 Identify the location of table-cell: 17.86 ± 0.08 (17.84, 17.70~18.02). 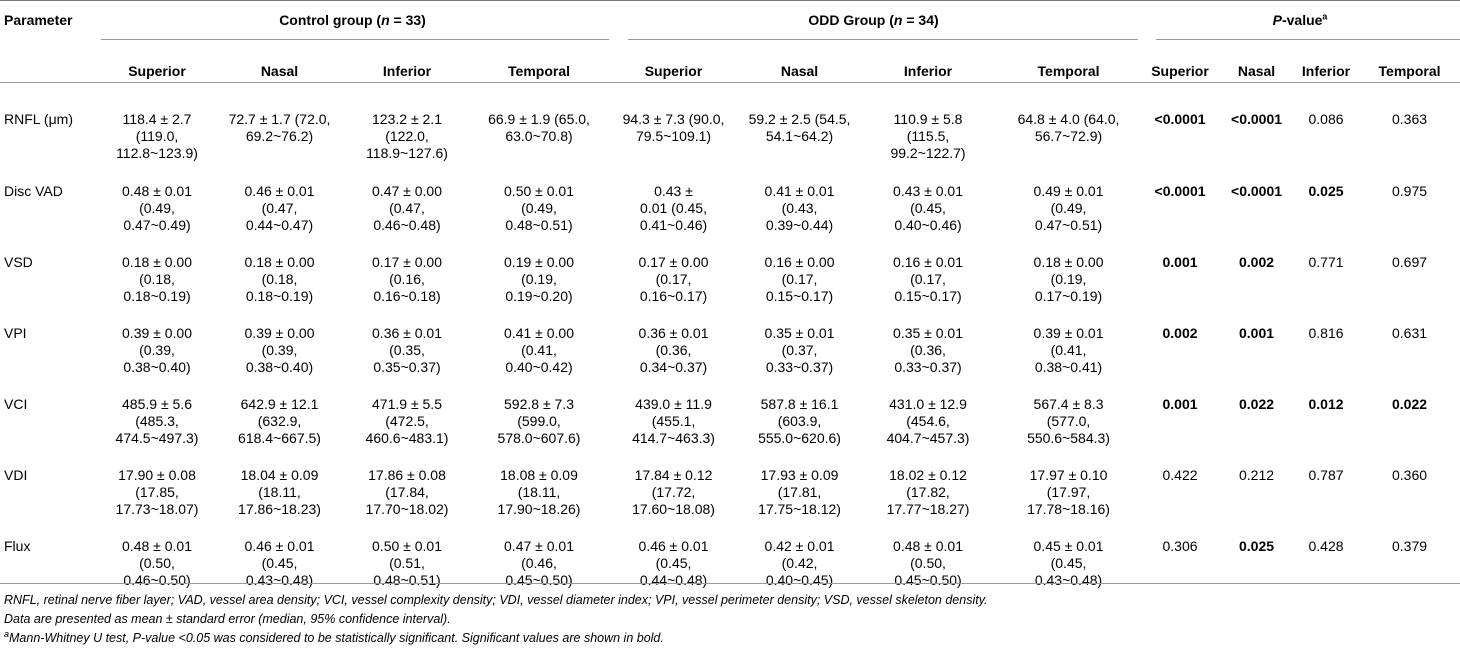
(407, 489).